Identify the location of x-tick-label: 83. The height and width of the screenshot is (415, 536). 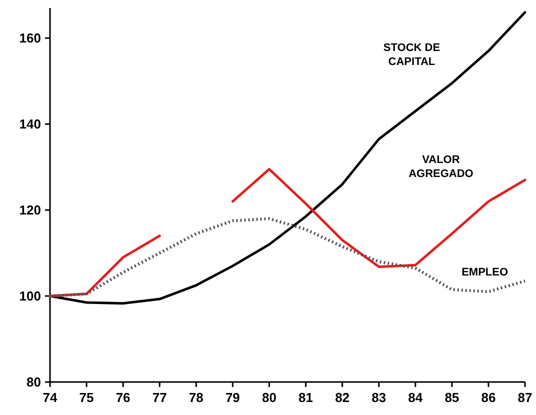
(379, 397).